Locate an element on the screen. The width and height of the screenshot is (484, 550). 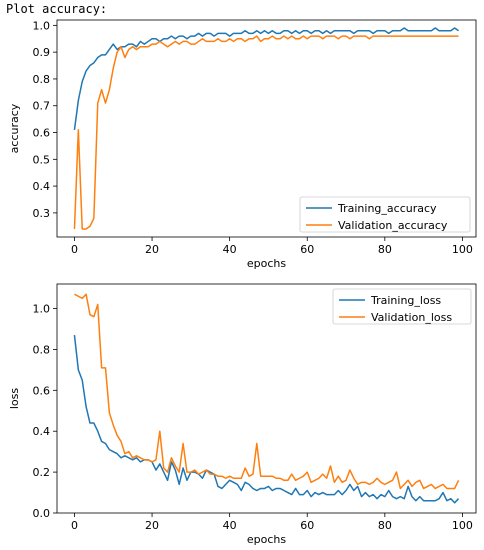
y-tick-label: 0.9 is located at coordinates (42, 52).